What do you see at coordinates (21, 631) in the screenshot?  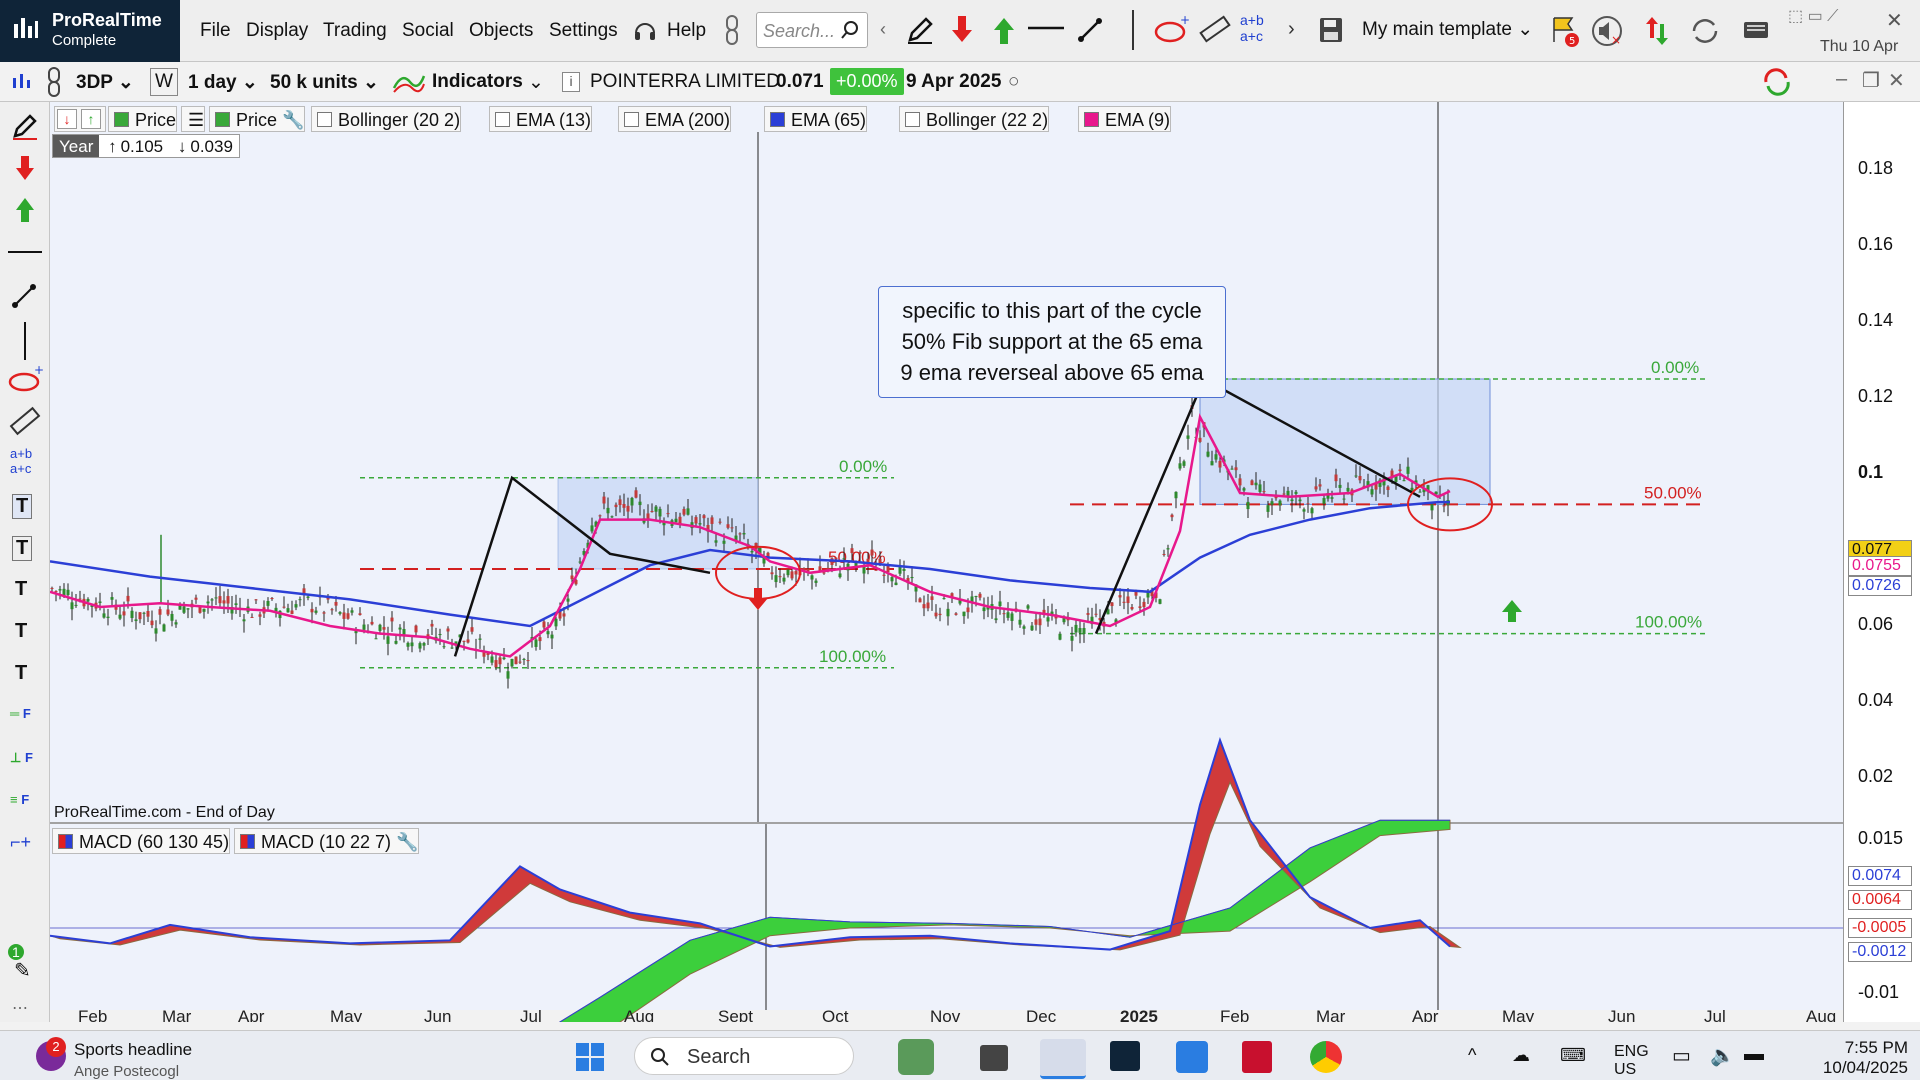 I see `text-large-tool-icon: T` at bounding box center [21, 631].